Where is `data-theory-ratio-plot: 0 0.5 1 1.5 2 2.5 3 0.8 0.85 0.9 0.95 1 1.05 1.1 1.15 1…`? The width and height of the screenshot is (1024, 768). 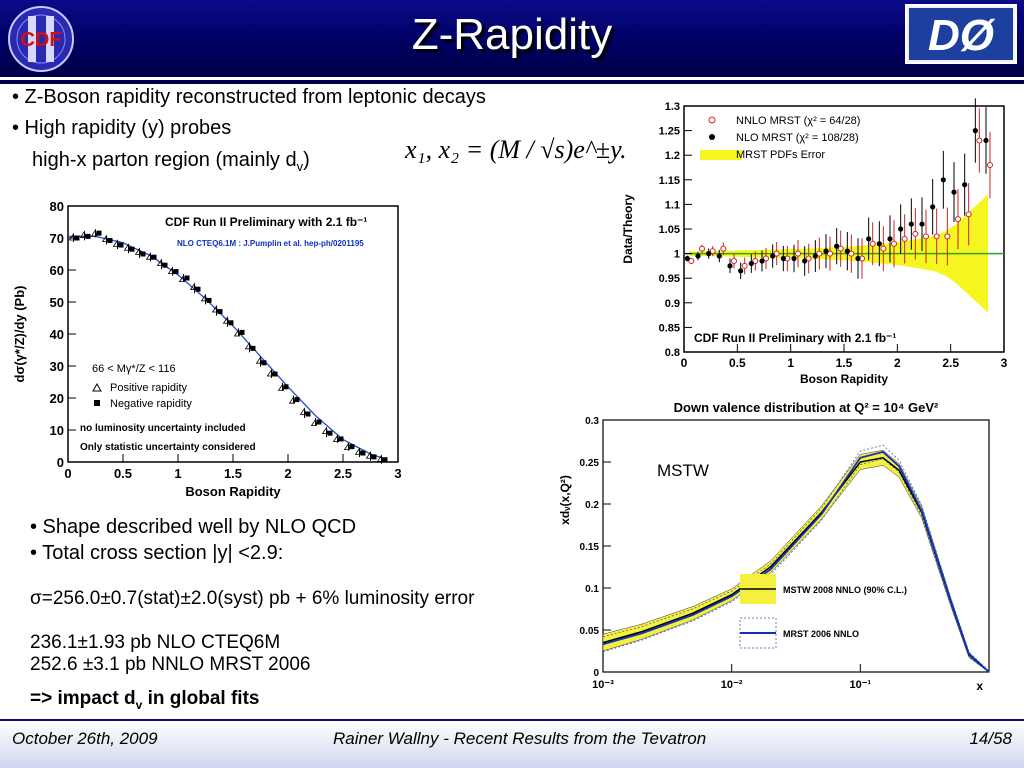
data-theory-ratio-plot: 0 0.5 1 1.5 2 2.5 3 0.8 0.85 0.9 0.95 1 1.05 1.1 1.15 1… is located at coordinates (814, 242).